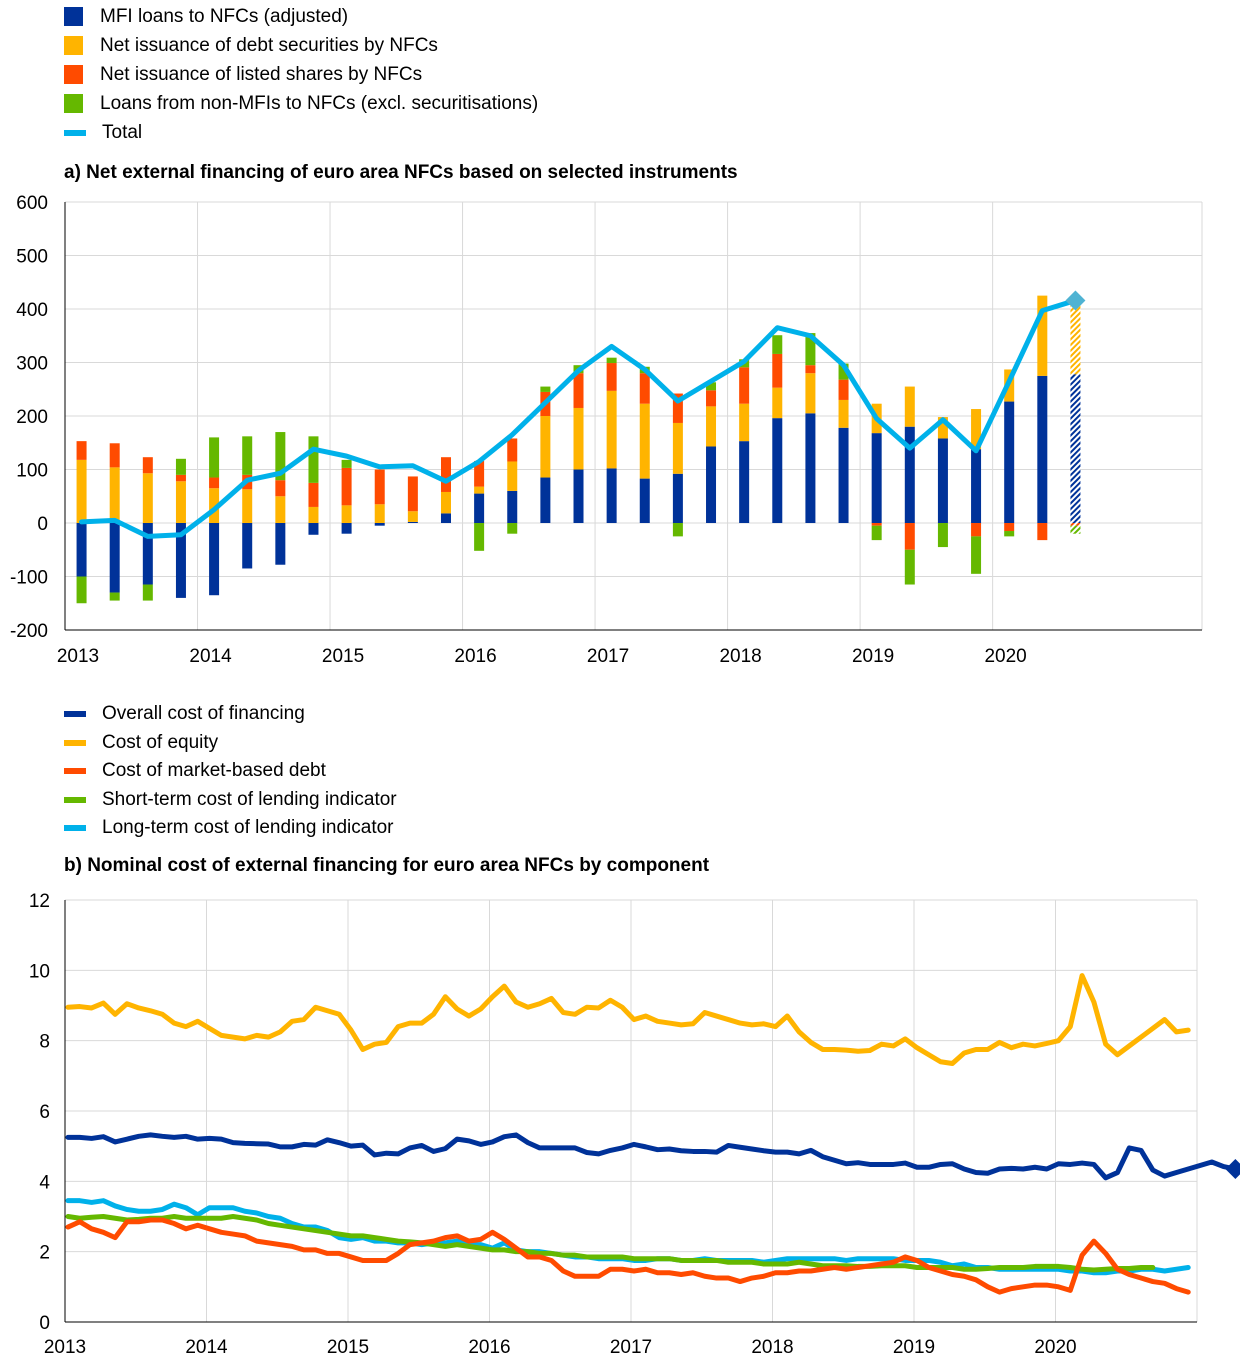 The height and width of the screenshot is (1364, 1240). What do you see at coordinates (160, 742) in the screenshot?
I see `legend-label-cost-of-equity: Cost of equity` at bounding box center [160, 742].